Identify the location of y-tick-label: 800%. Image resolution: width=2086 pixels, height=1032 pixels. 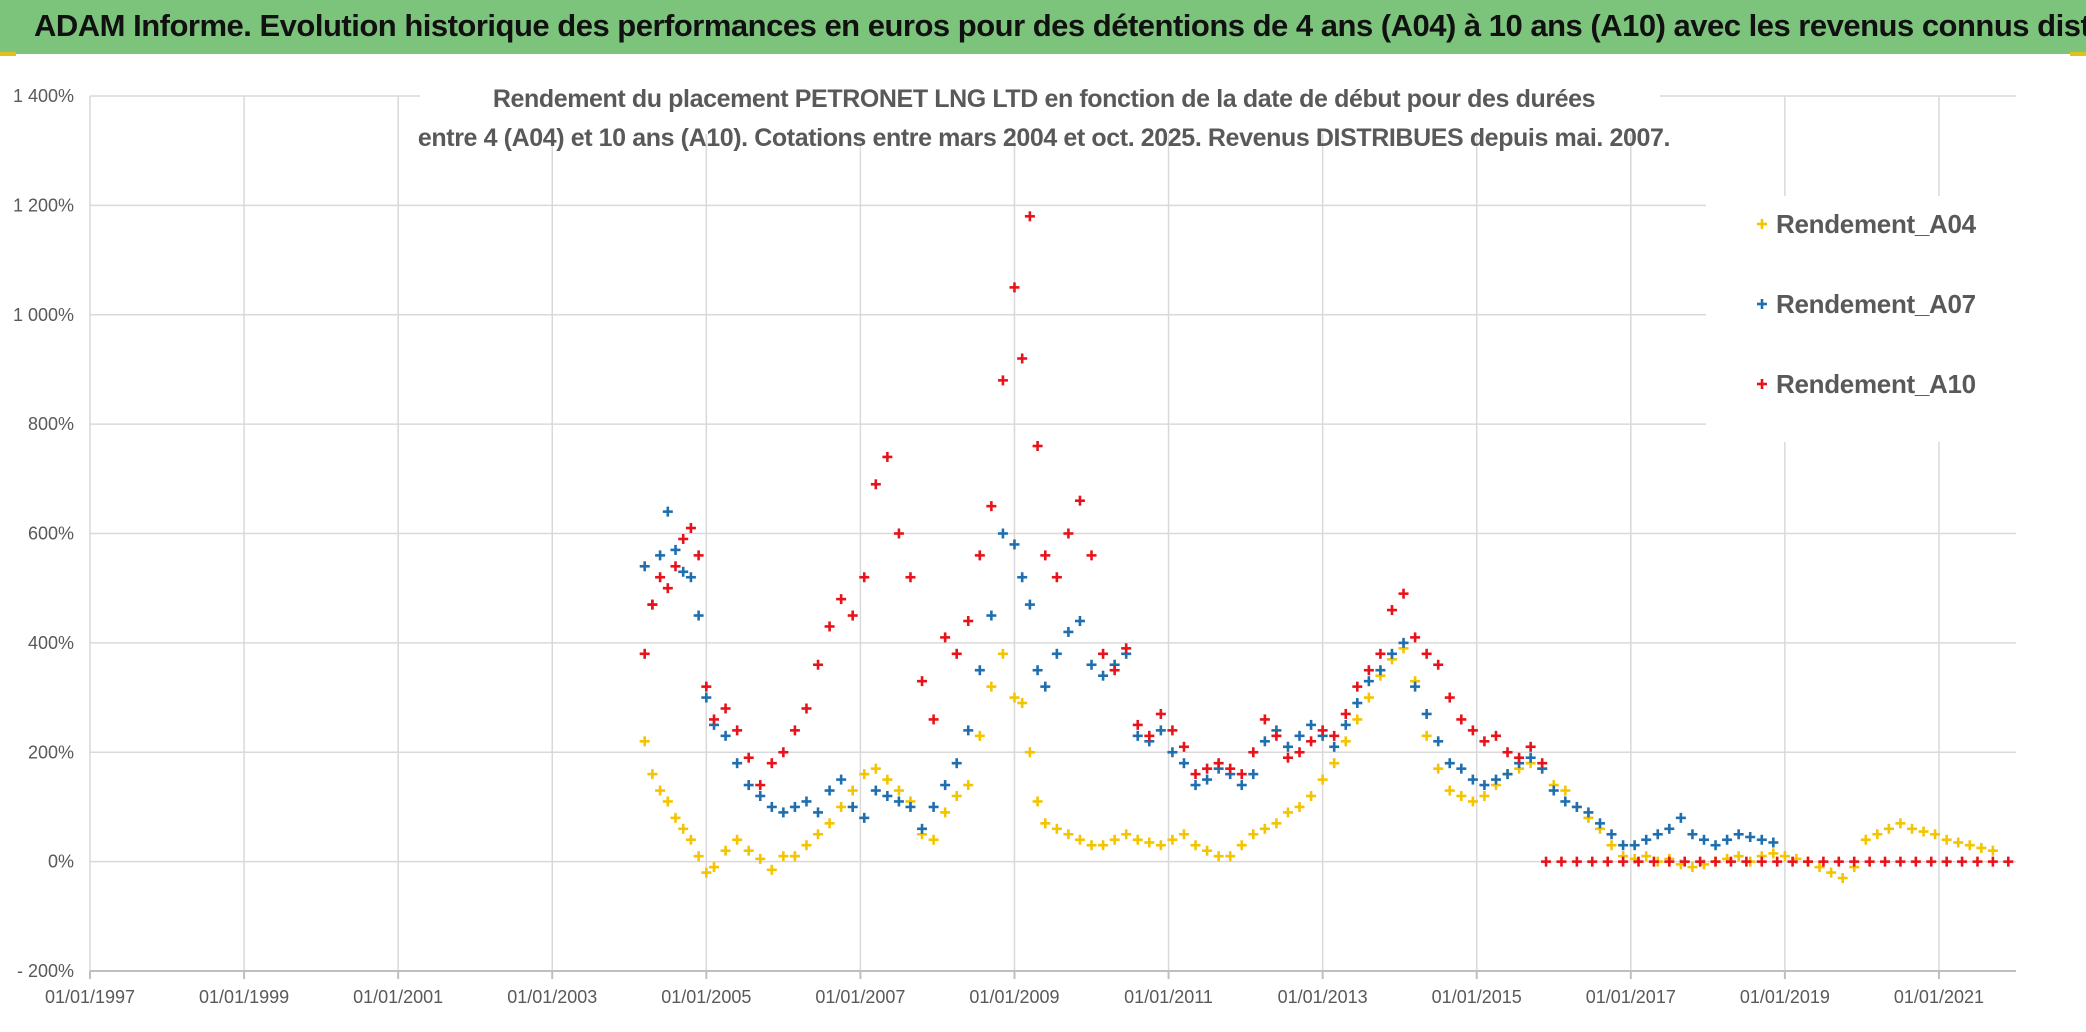
(51, 424).